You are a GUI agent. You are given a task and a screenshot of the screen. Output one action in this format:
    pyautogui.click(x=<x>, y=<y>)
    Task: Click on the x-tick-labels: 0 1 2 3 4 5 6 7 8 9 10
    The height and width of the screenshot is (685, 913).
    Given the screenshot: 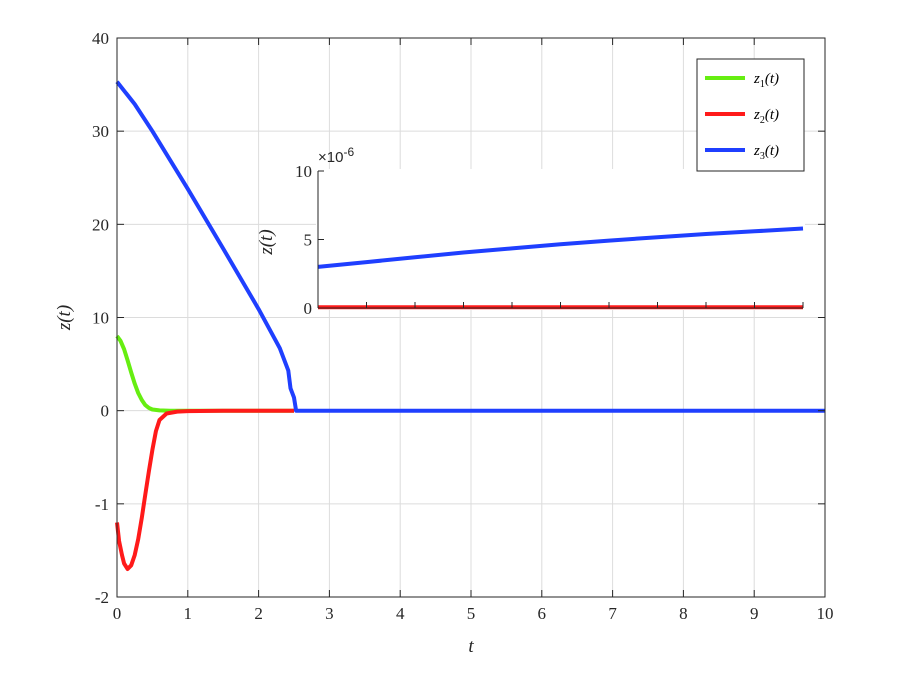 What is the action you would take?
    pyautogui.click(x=473, y=613)
    